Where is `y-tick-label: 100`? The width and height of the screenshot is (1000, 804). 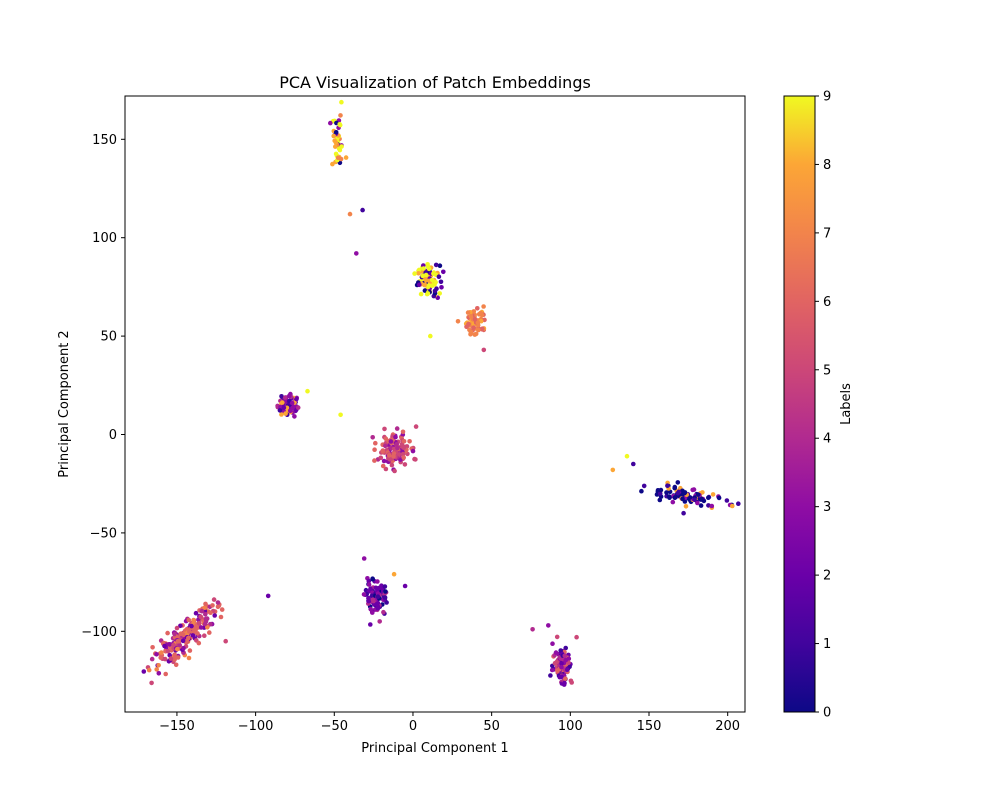 y-tick-label: 100 is located at coordinates (104, 238).